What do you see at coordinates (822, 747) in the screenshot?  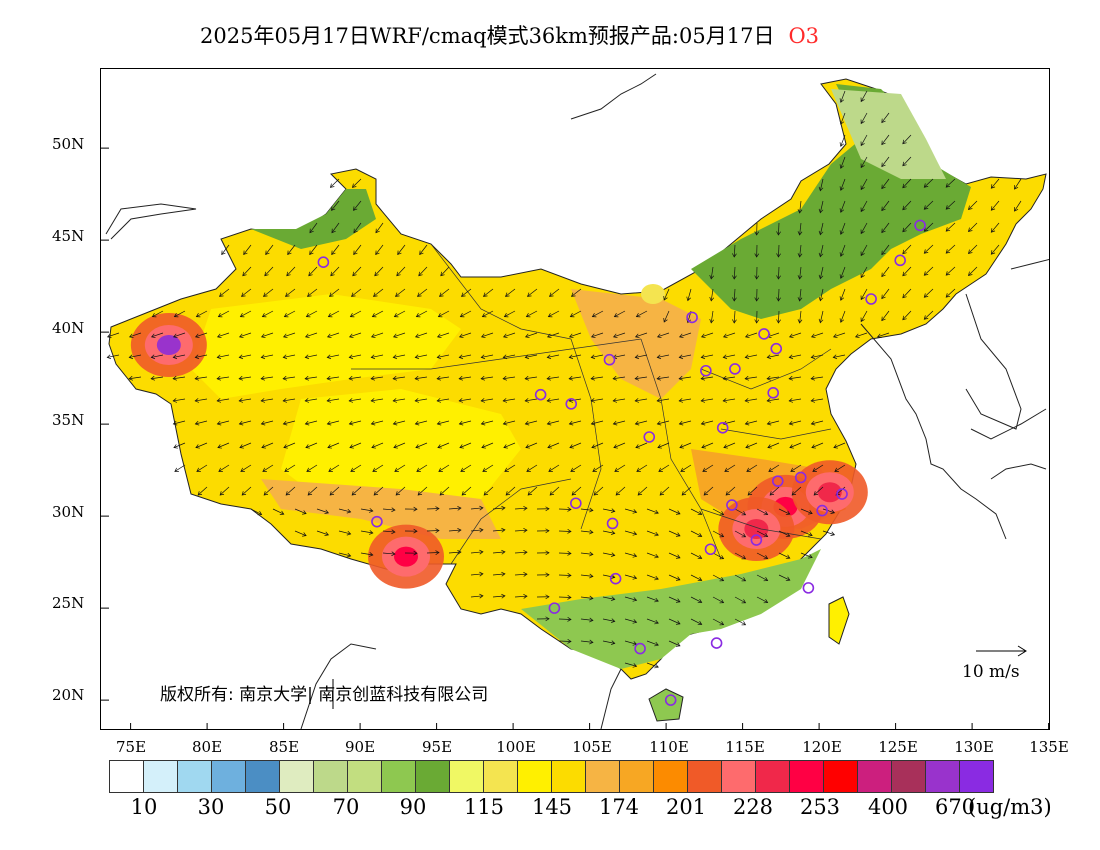 I see `lon-tick: 120E` at bounding box center [822, 747].